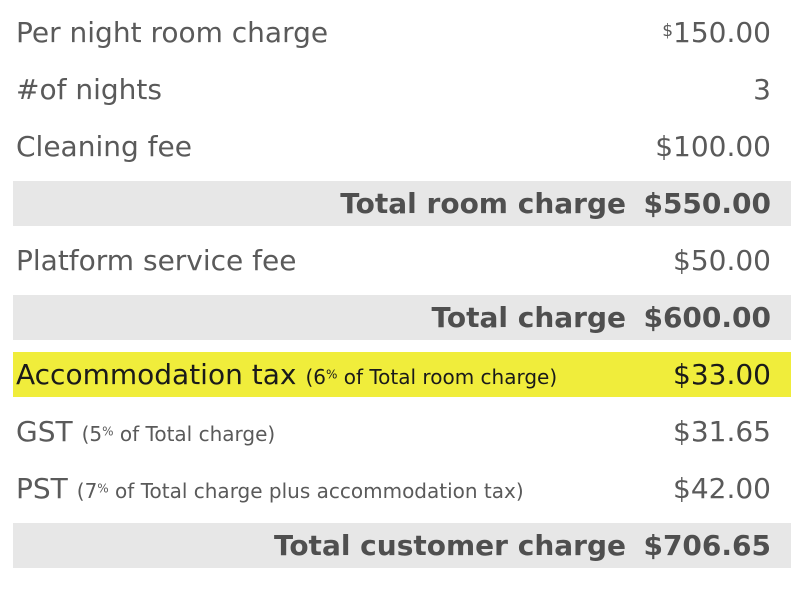 The image size is (808, 601). Describe the element at coordinates (730, 260) in the screenshot. I see `amount-text: 50.00` at that location.